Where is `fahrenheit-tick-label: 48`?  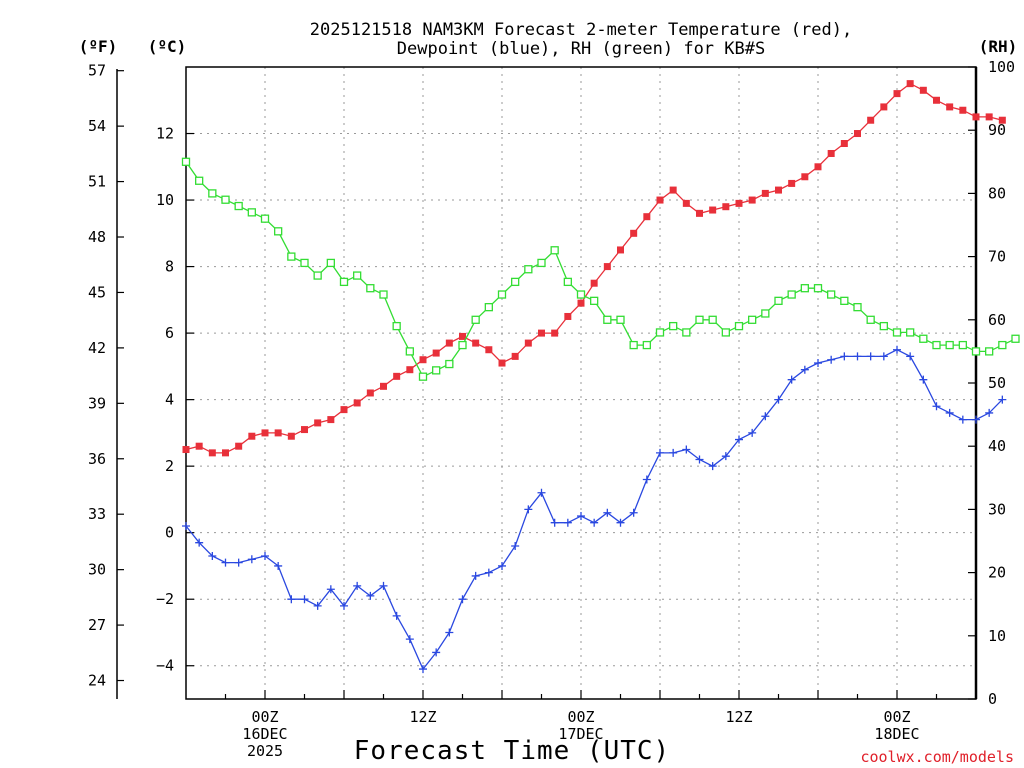
fahrenheit-tick-label: 48 is located at coordinates (97, 237).